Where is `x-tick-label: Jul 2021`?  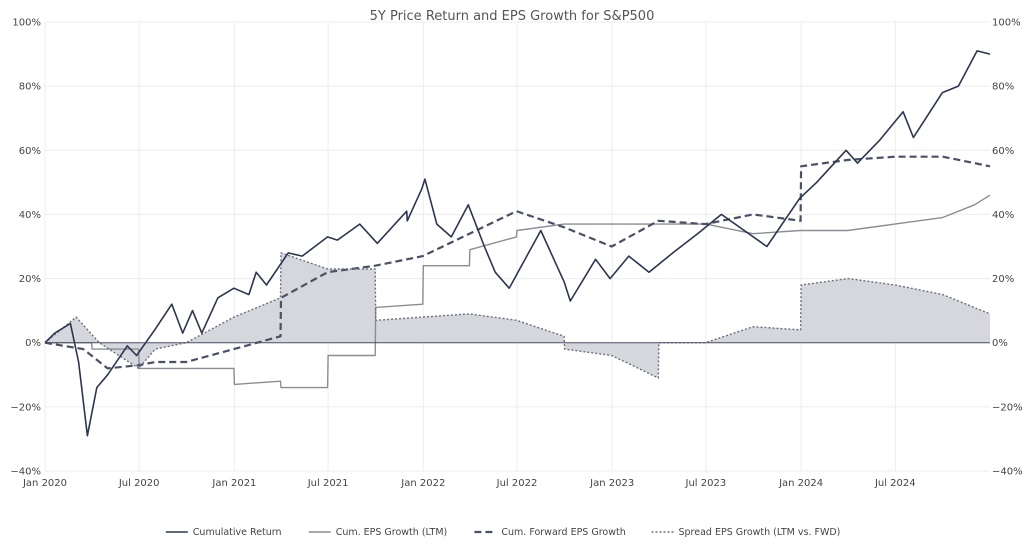 x-tick-label: Jul 2021 is located at coordinates (328, 483).